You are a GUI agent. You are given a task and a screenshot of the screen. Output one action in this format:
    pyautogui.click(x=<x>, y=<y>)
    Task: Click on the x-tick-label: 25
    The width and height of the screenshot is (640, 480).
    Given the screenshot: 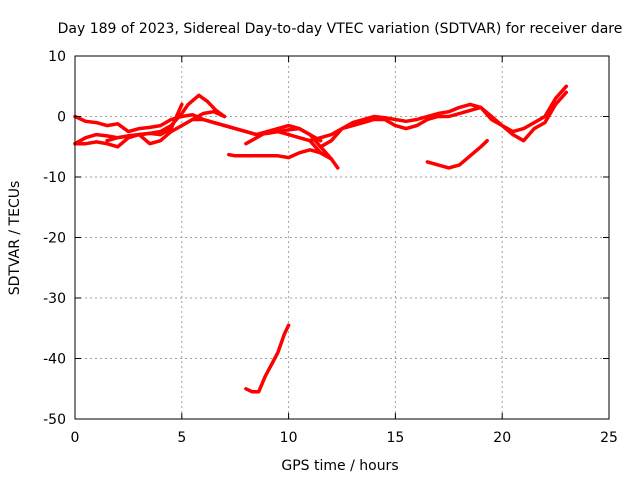 What is the action you would take?
    pyautogui.click(x=609, y=438)
    